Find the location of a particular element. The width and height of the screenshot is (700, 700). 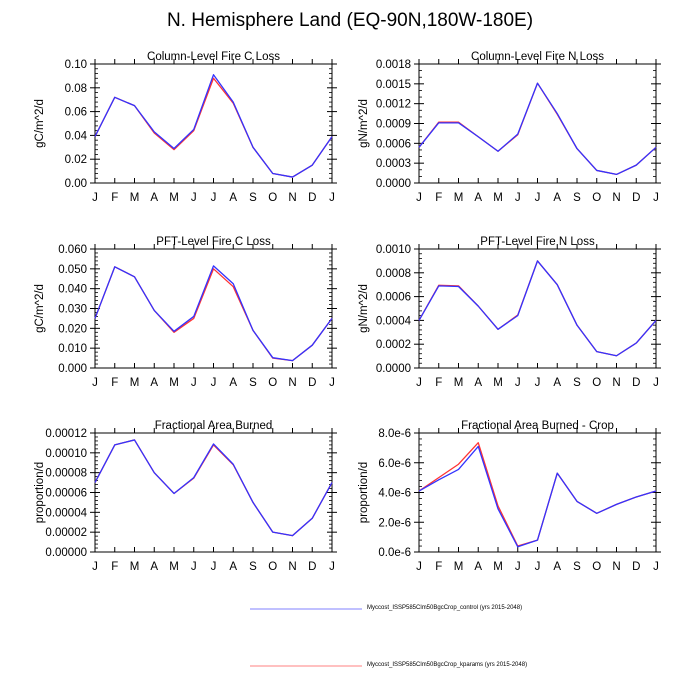

y-axis-label: gC/m^2/d is located at coordinates (40, 308).